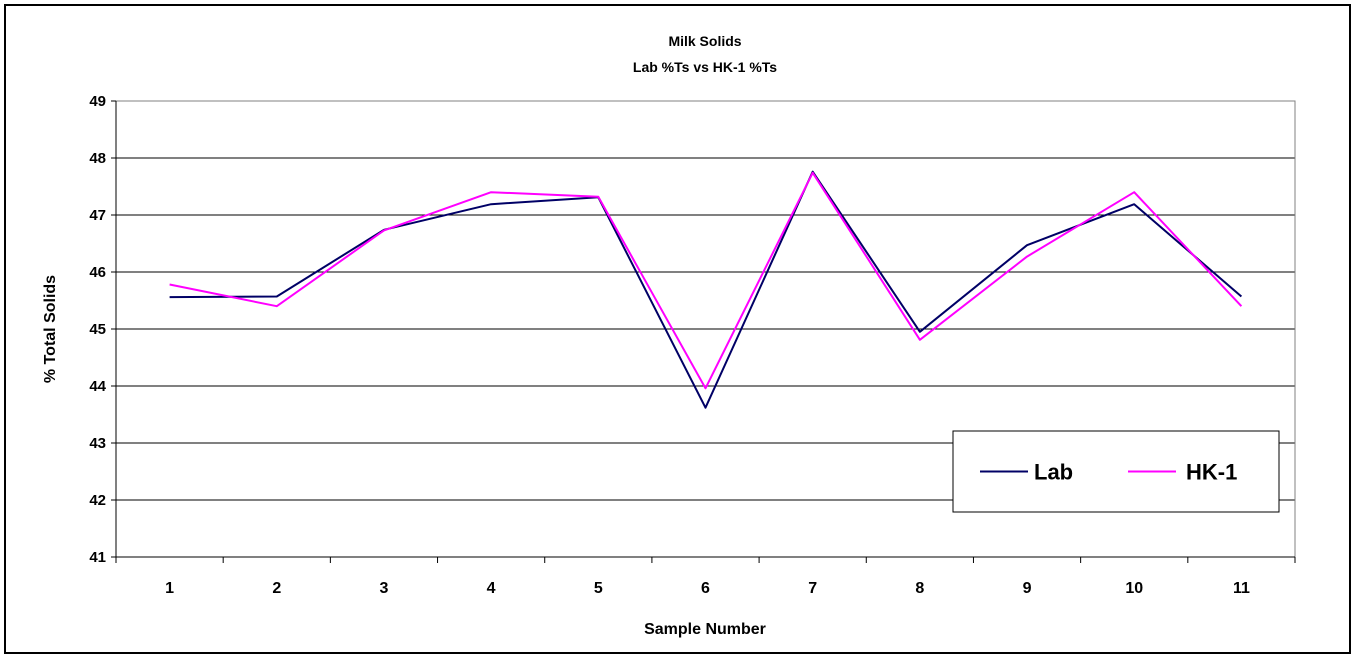 The image size is (1357, 658). What do you see at coordinates (276, 588) in the screenshot?
I see `x-tick-label: 2` at bounding box center [276, 588].